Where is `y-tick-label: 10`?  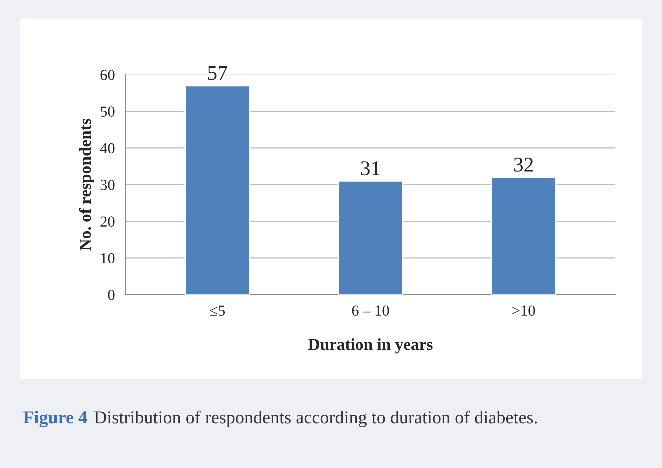 y-tick-label: 10 is located at coordinates (108, 258).